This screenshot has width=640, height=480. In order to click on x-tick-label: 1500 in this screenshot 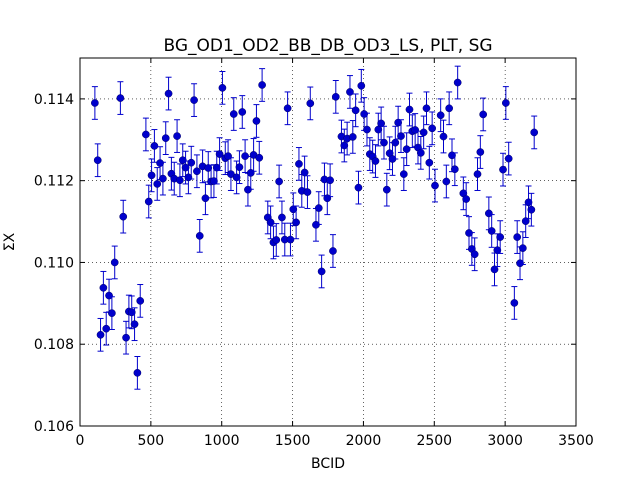, I will do `click(293, 441)`.